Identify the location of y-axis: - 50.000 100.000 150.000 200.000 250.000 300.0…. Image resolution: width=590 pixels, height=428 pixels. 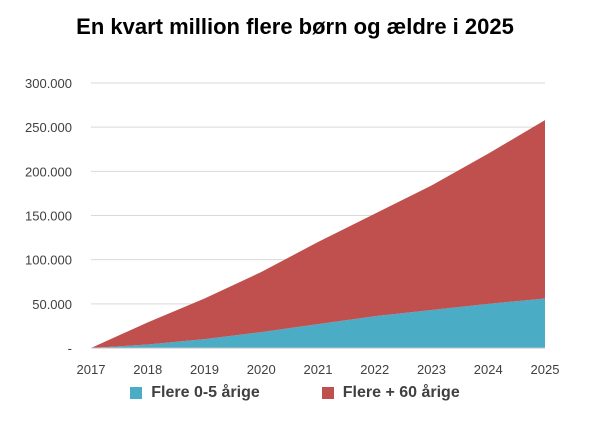
(48, 216).